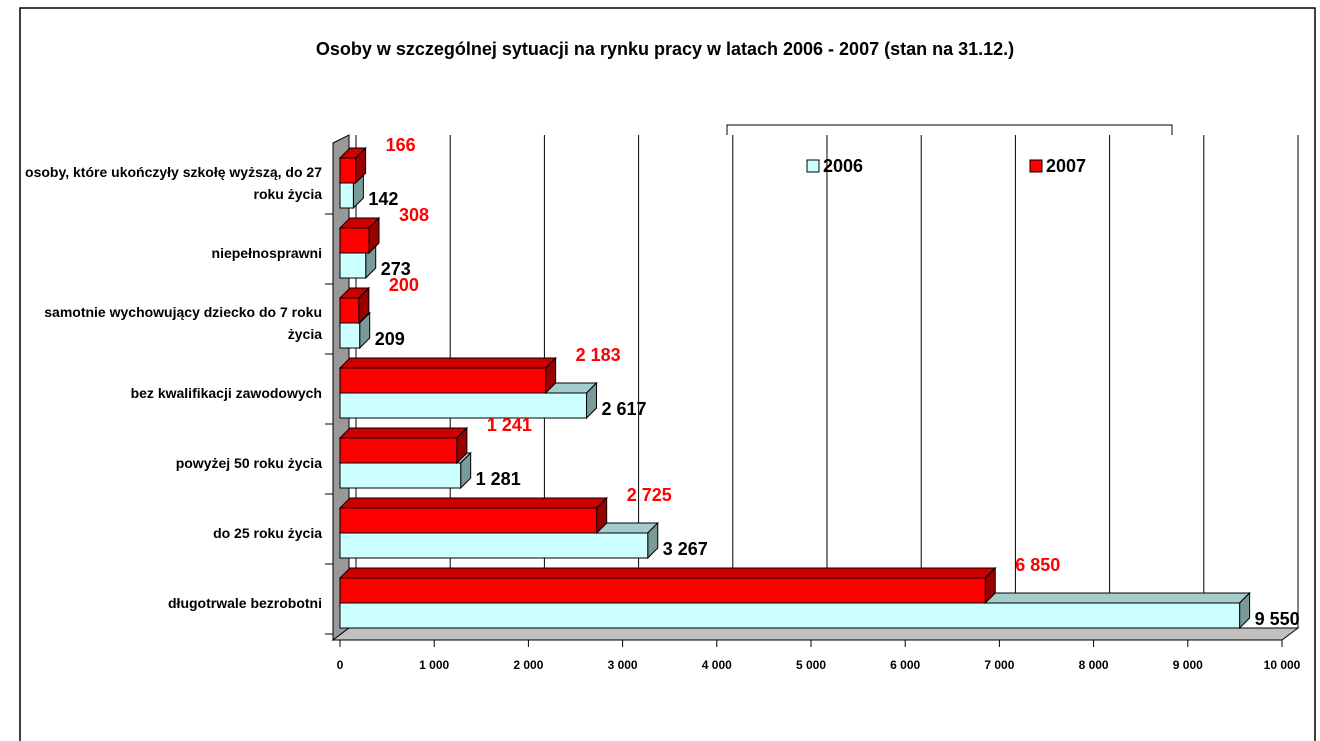  Describe the element at coordinates (649, 495) in the screenshot. I see `data-label: 2 725` at that location.